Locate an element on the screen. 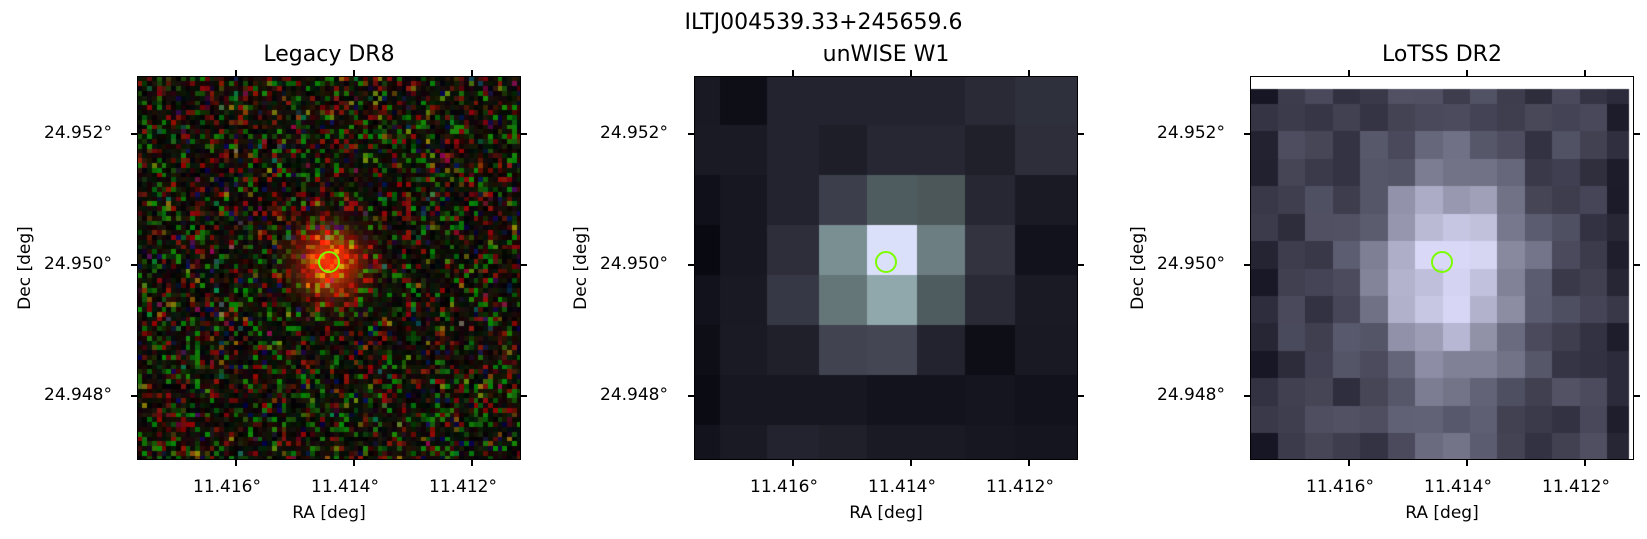 This screenshot has height=539, width=1647. panel-title-unwise: unWISE W1 is located at coordinates (886, 54).